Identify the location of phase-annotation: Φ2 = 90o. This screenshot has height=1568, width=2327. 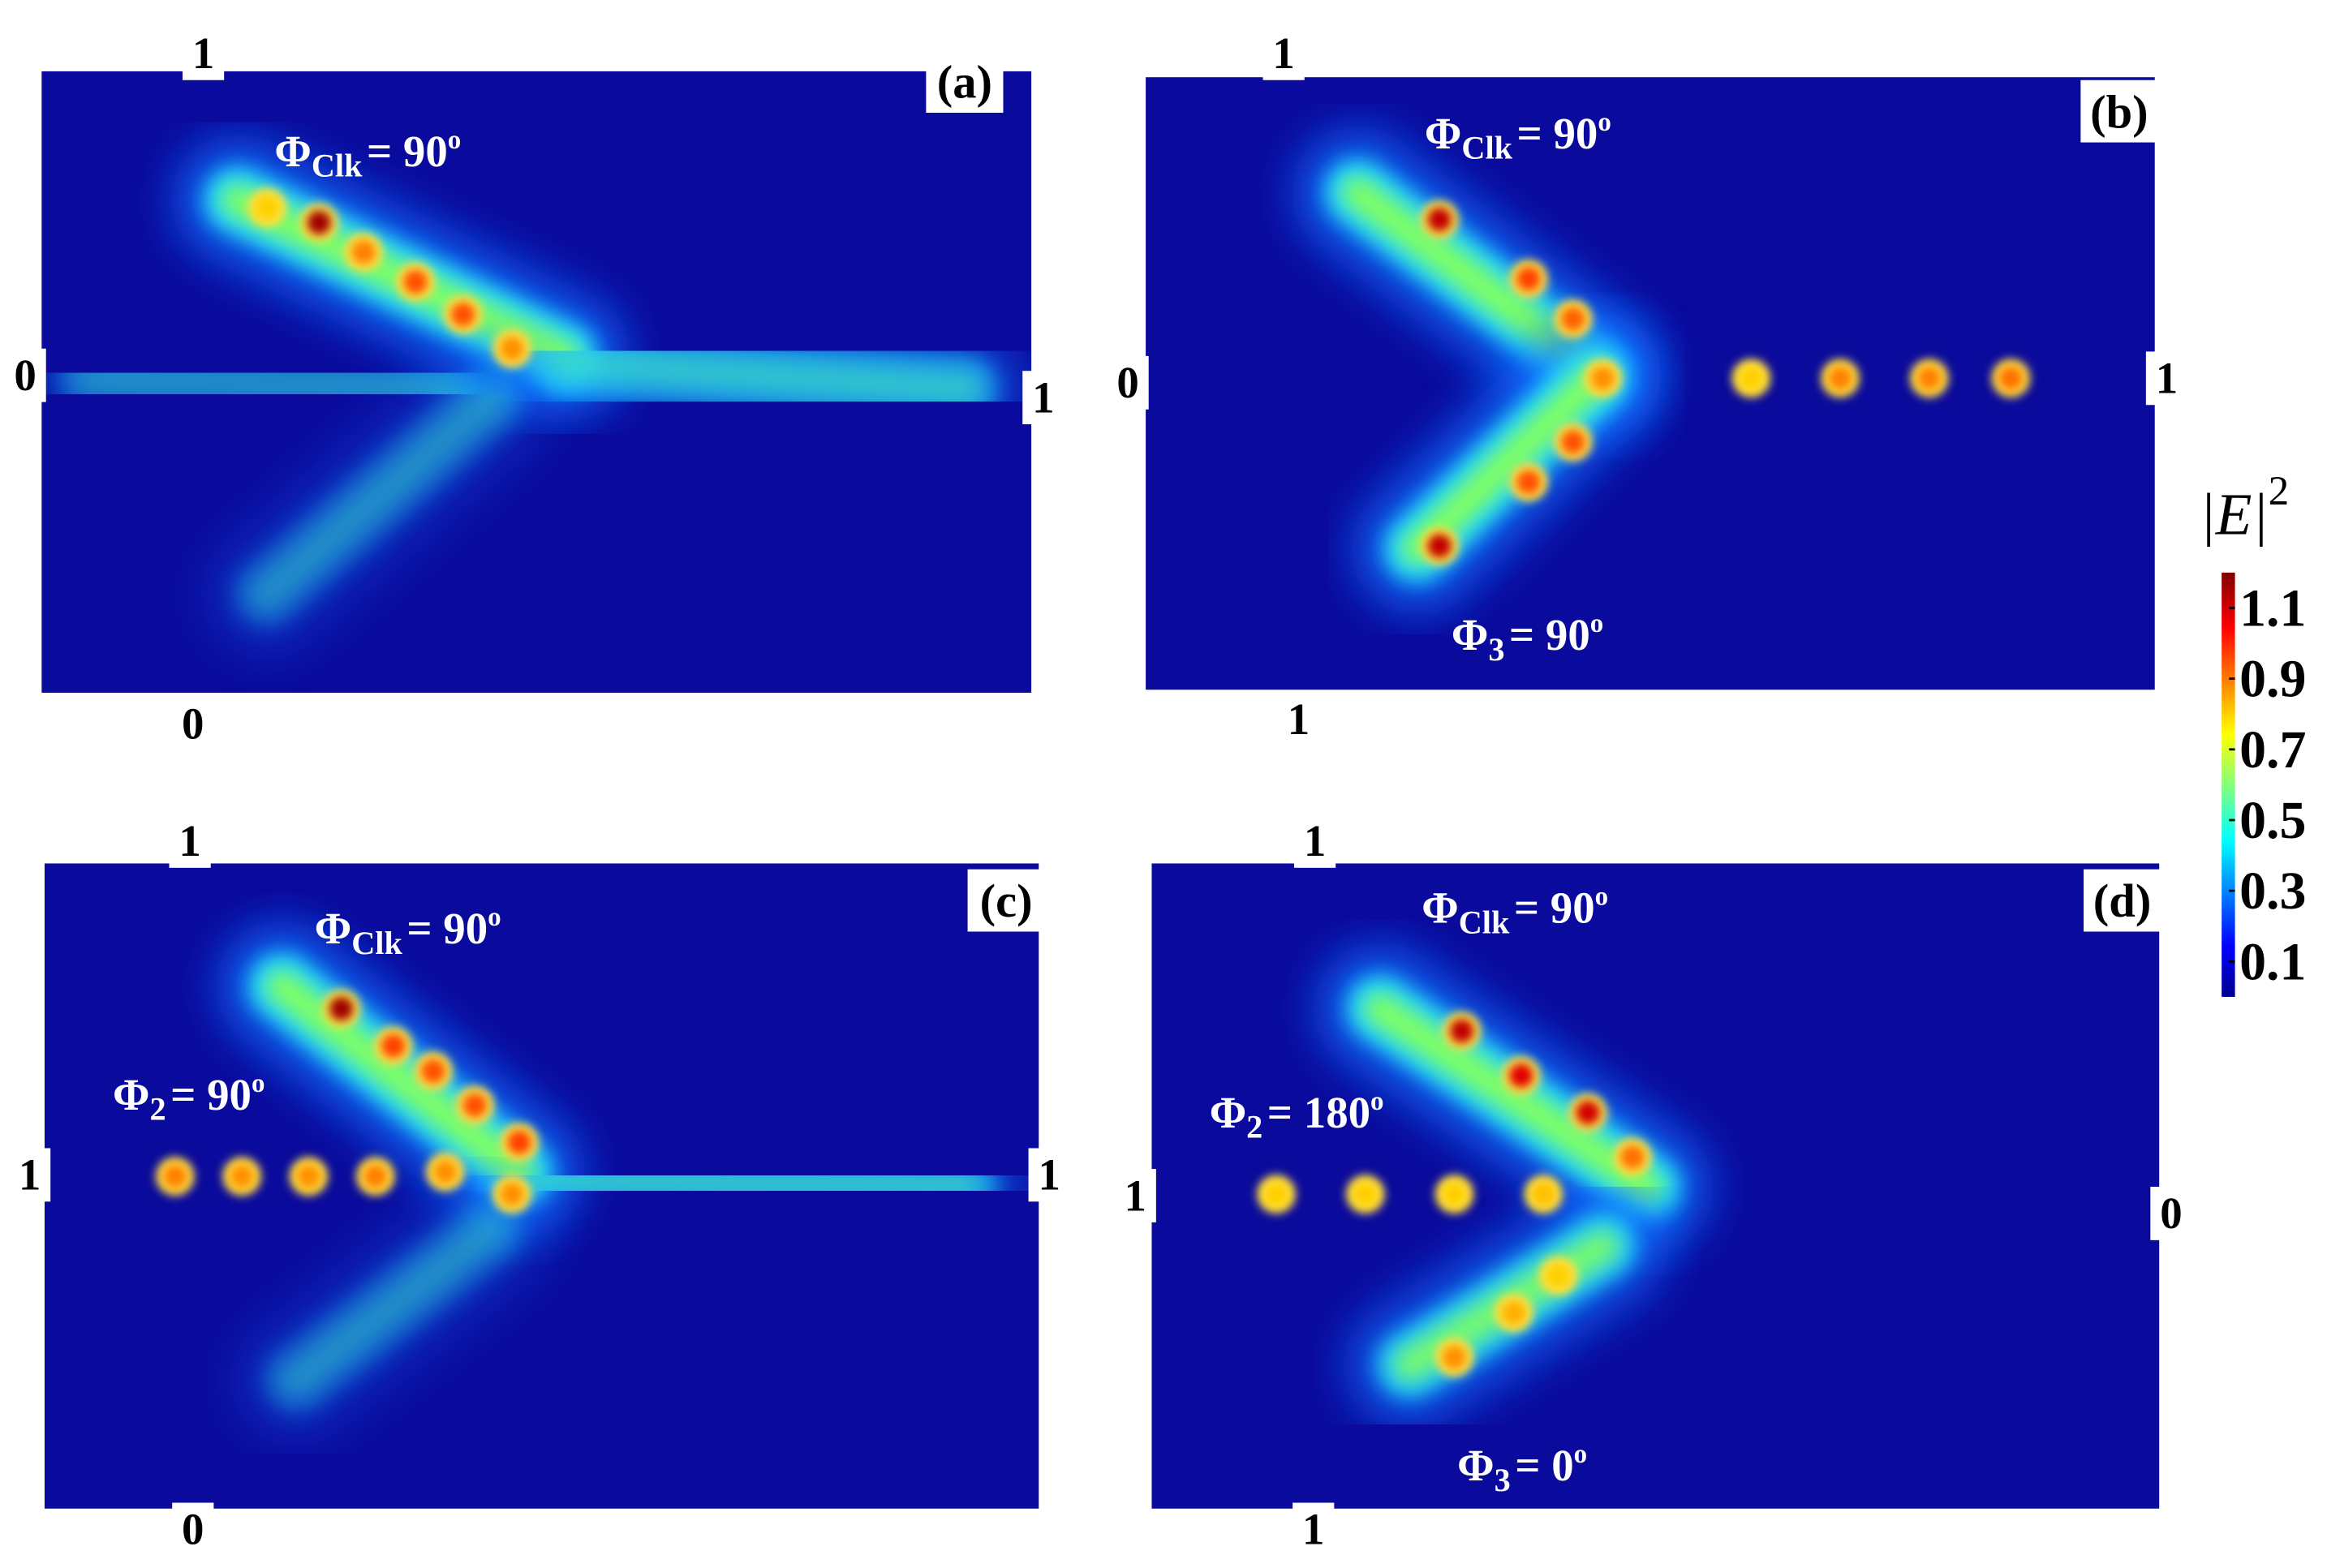
(189, 1098).